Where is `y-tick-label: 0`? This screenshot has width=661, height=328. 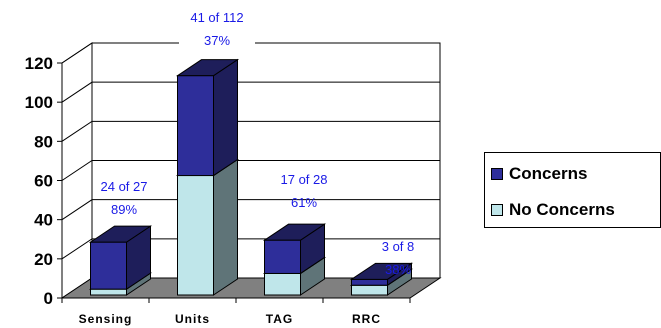
y-tick-label: 0 is located at coordinates (48, 298).